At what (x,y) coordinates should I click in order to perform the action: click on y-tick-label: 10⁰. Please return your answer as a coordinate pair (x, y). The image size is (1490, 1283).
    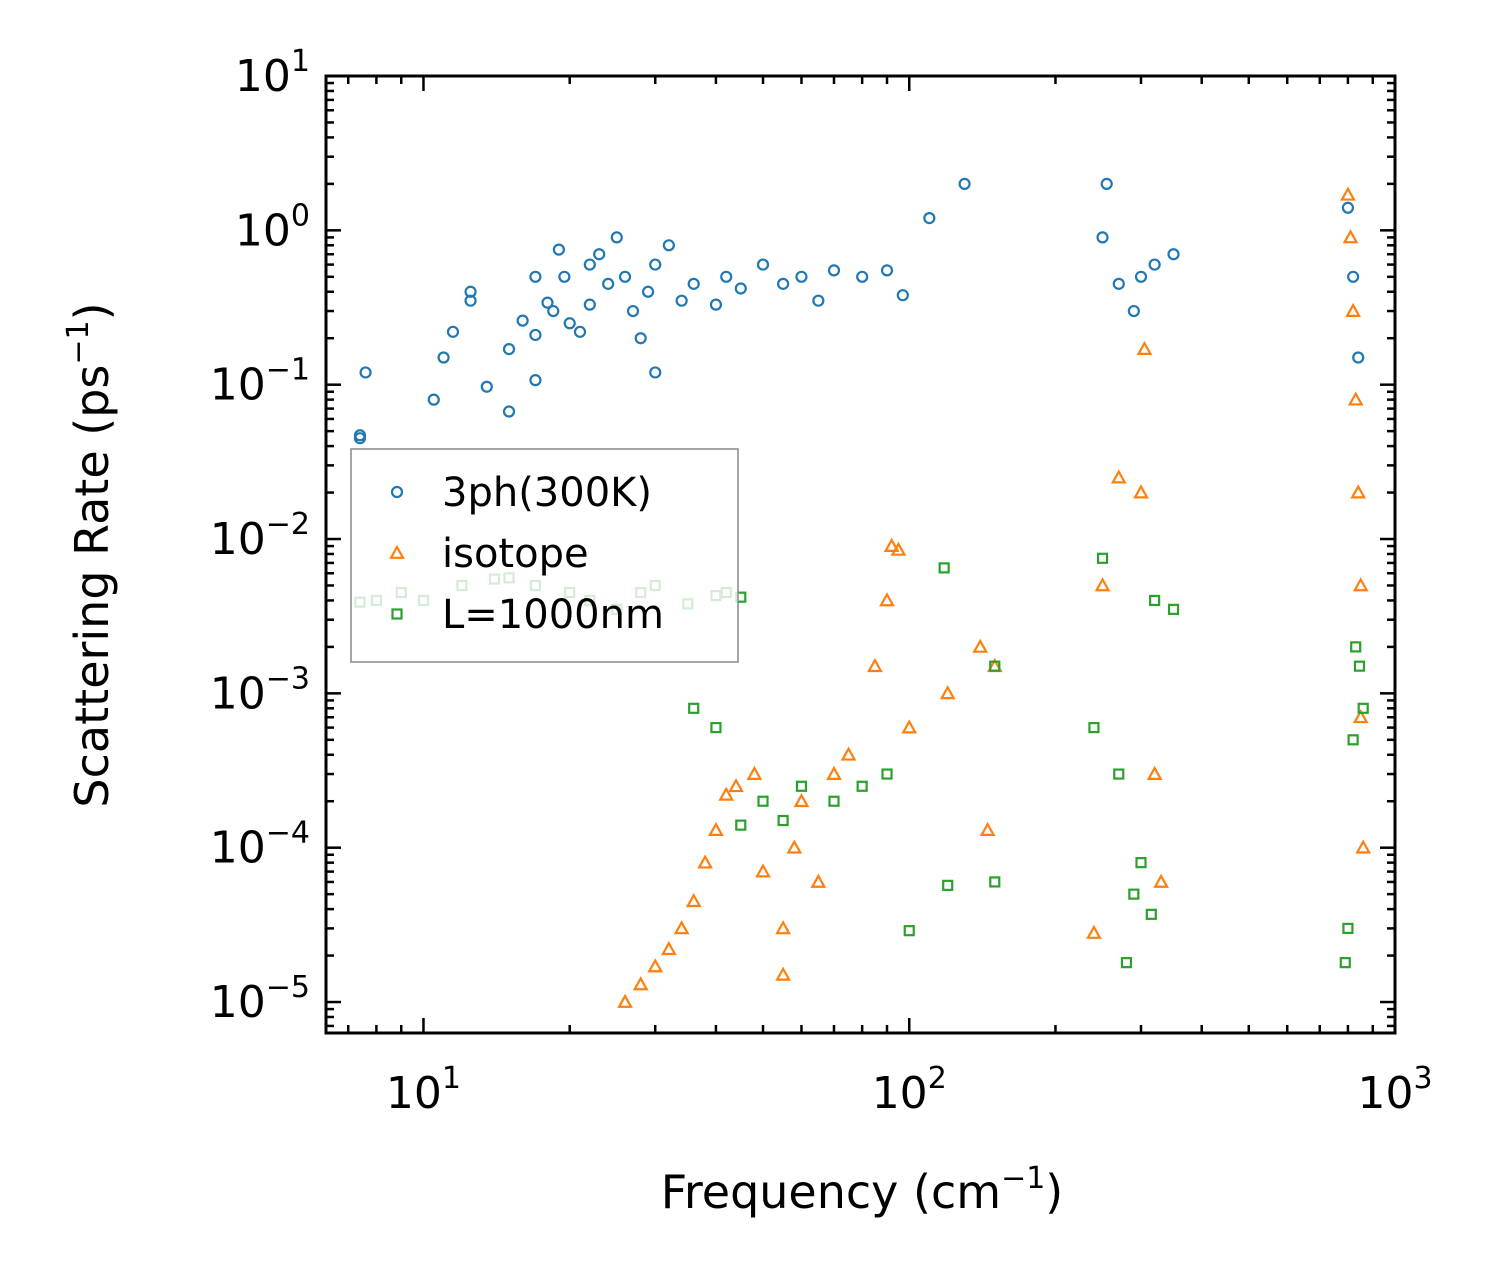
    Looking at the image, I should click on (272, 227).